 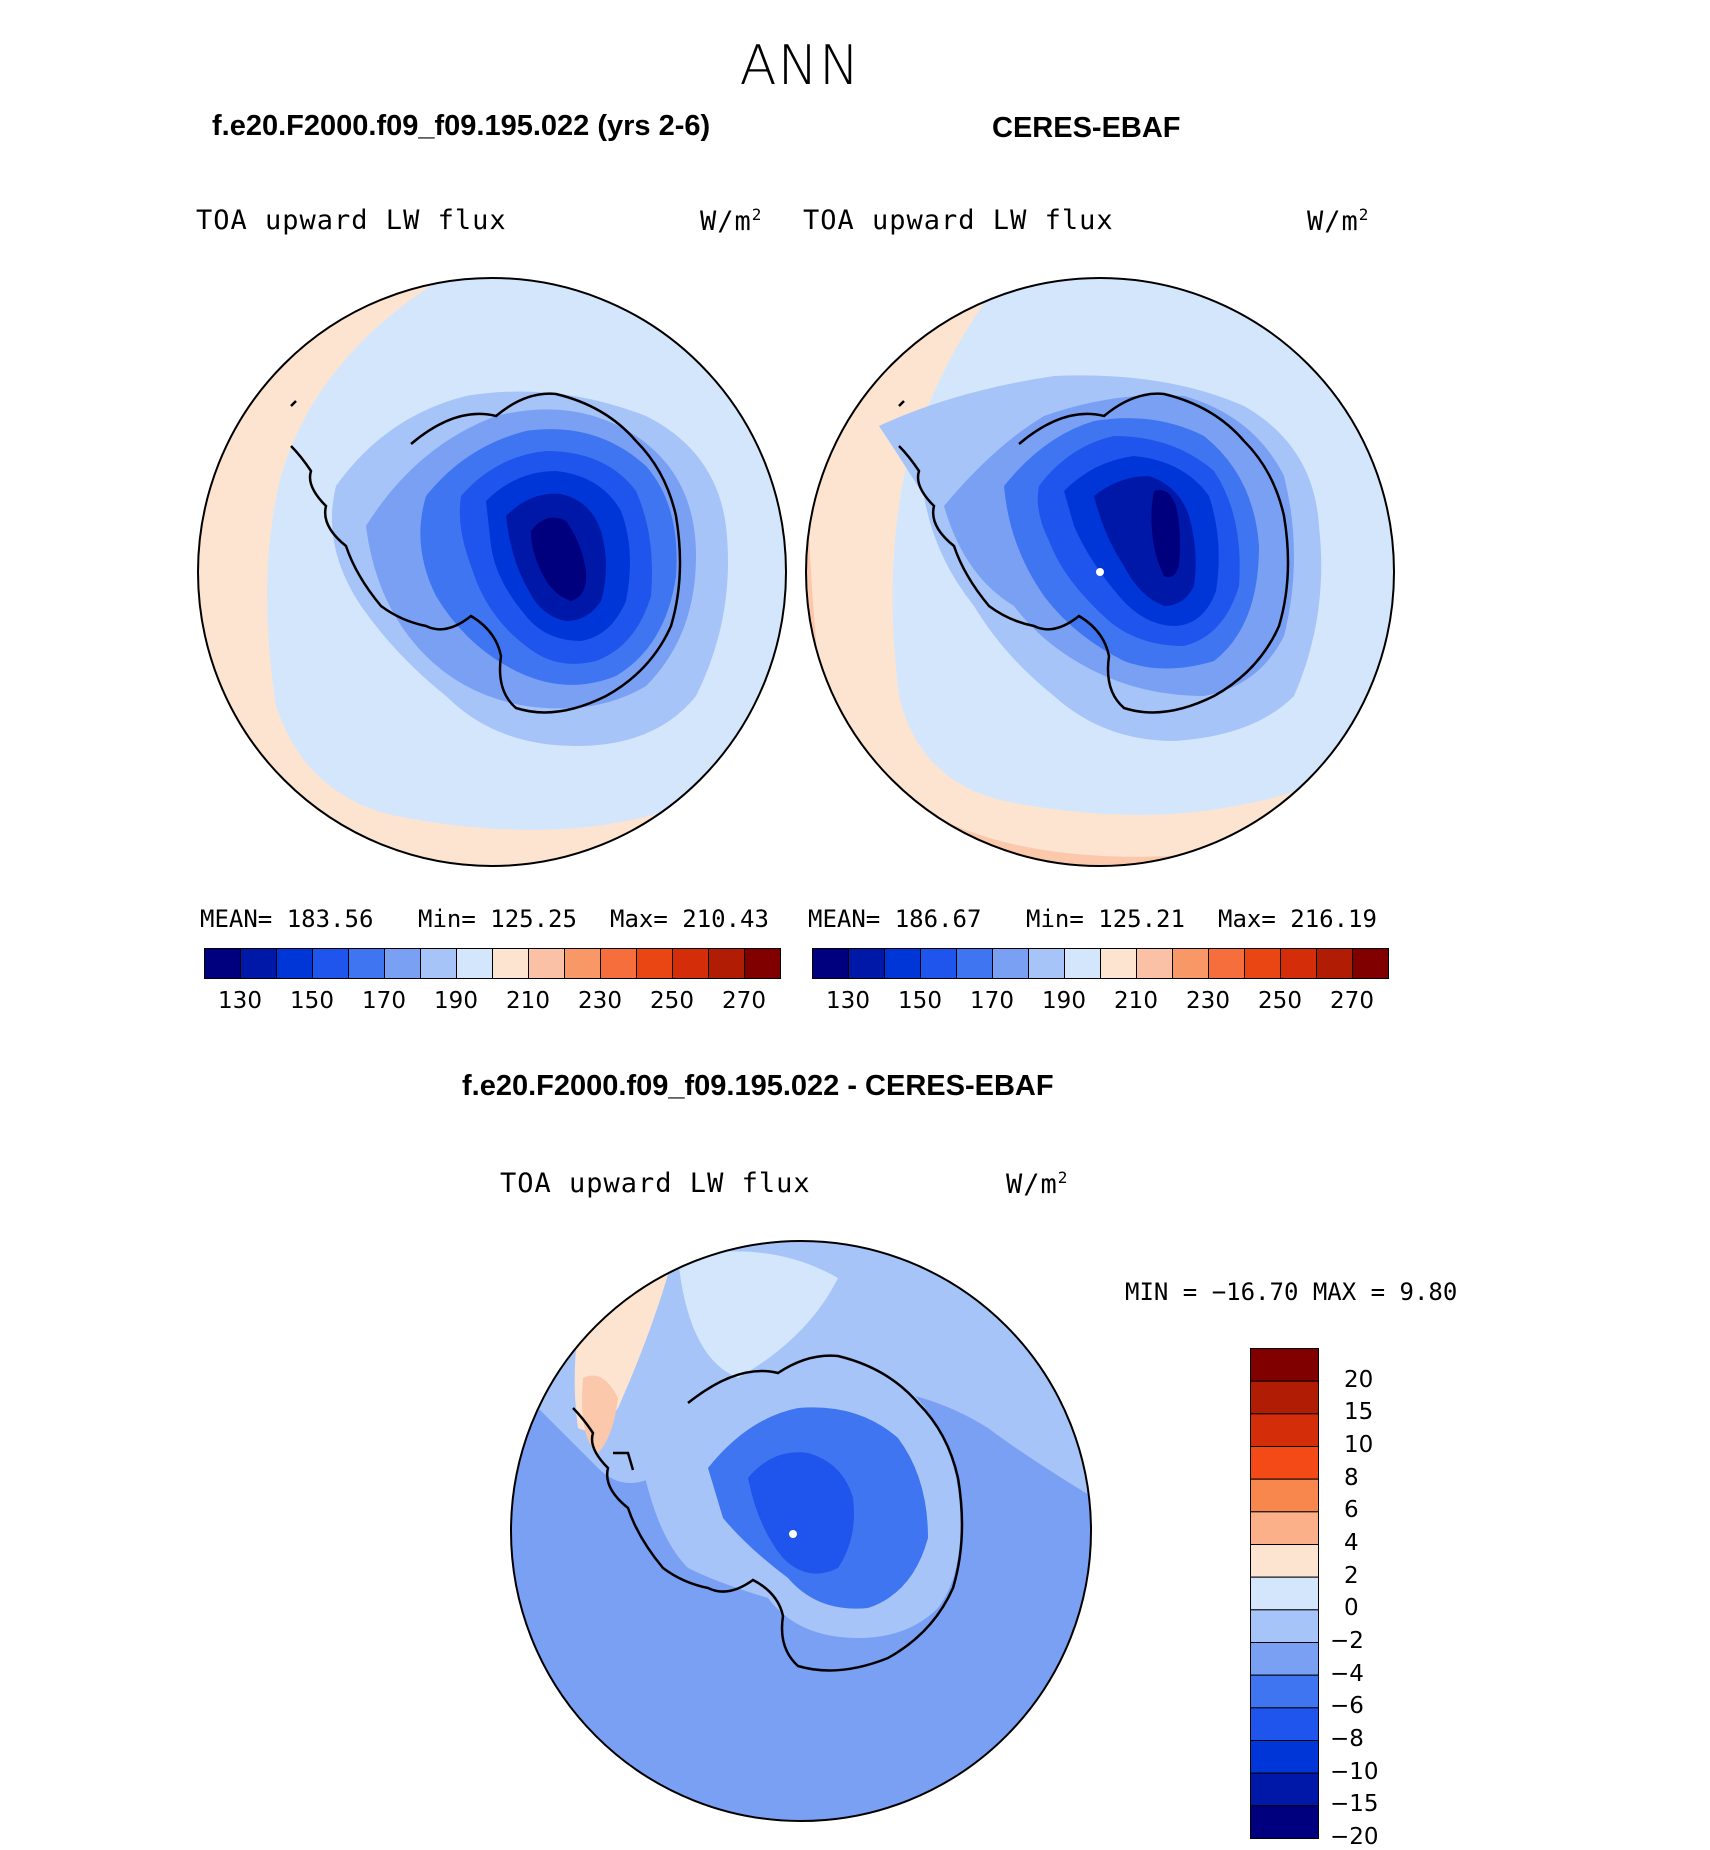 What do you see at coordinates (655, 1183) in the screenshot?
I see `diff-variable: TOA upward LW flux` at bounding box center [655, 1183].